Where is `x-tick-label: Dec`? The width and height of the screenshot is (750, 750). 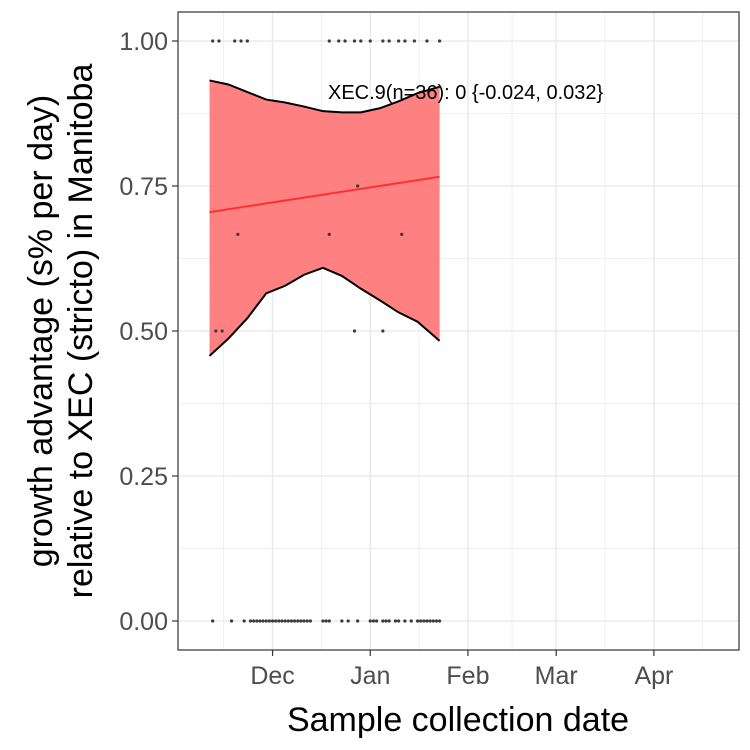 x-tick-label: Dec is located at coordinates (272, 676).